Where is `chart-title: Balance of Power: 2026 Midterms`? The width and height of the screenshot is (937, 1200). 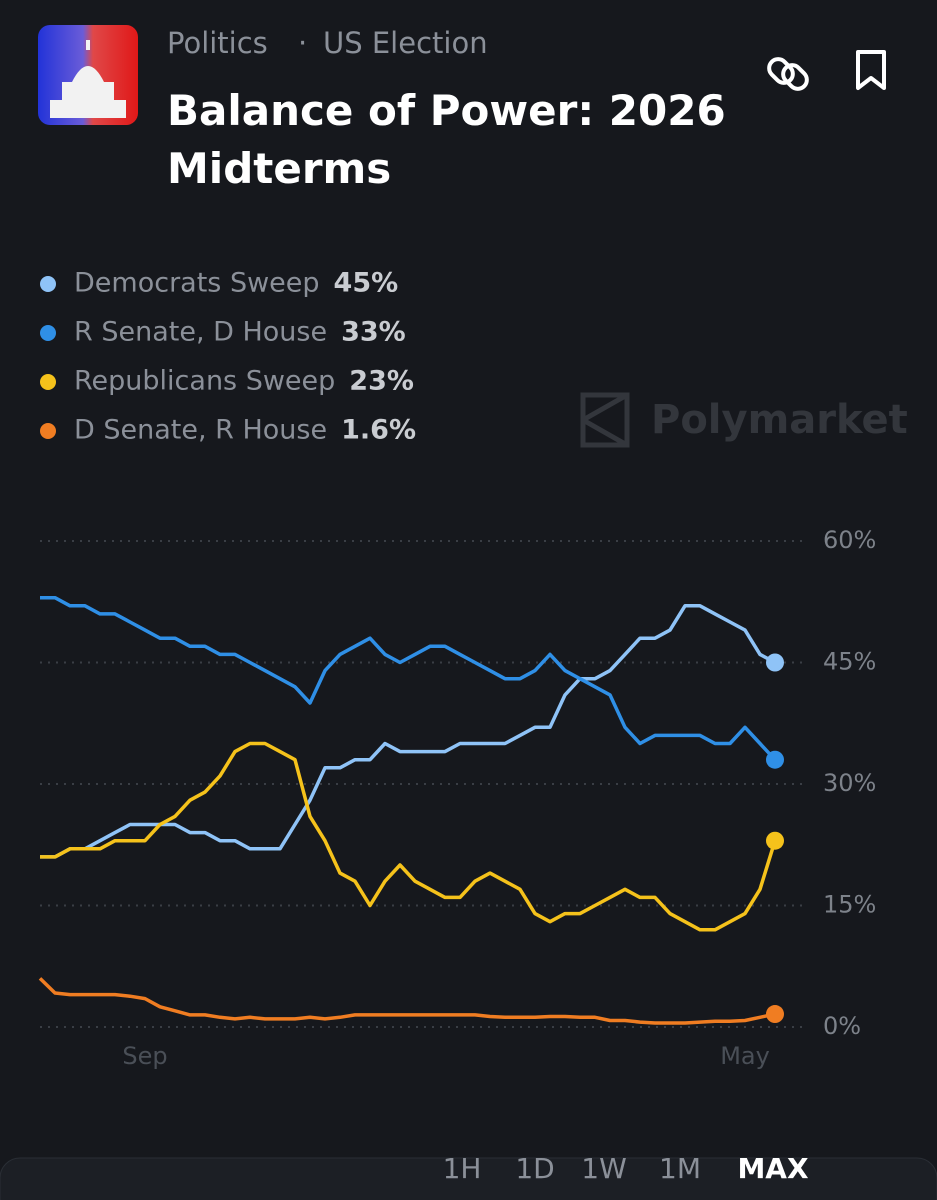
chart-title: Balance of Power: 2026 Midterms is located at coordinates (446, 139).